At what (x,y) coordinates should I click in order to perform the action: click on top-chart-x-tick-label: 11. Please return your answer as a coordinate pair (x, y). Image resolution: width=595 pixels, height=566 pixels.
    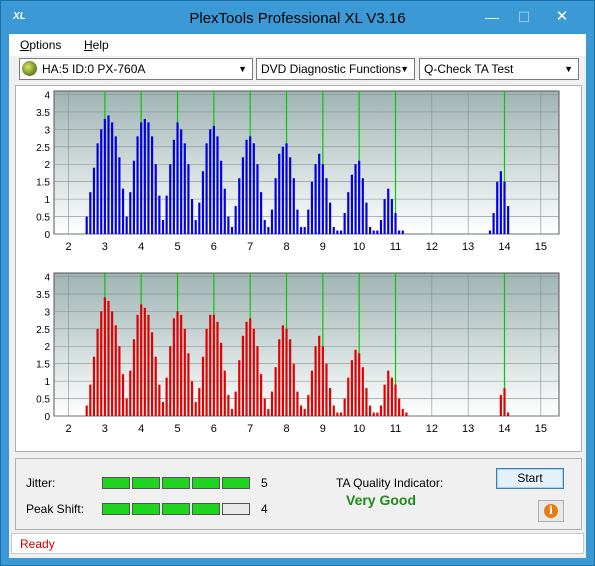
    Looking at the image, I should click on (395, 247).